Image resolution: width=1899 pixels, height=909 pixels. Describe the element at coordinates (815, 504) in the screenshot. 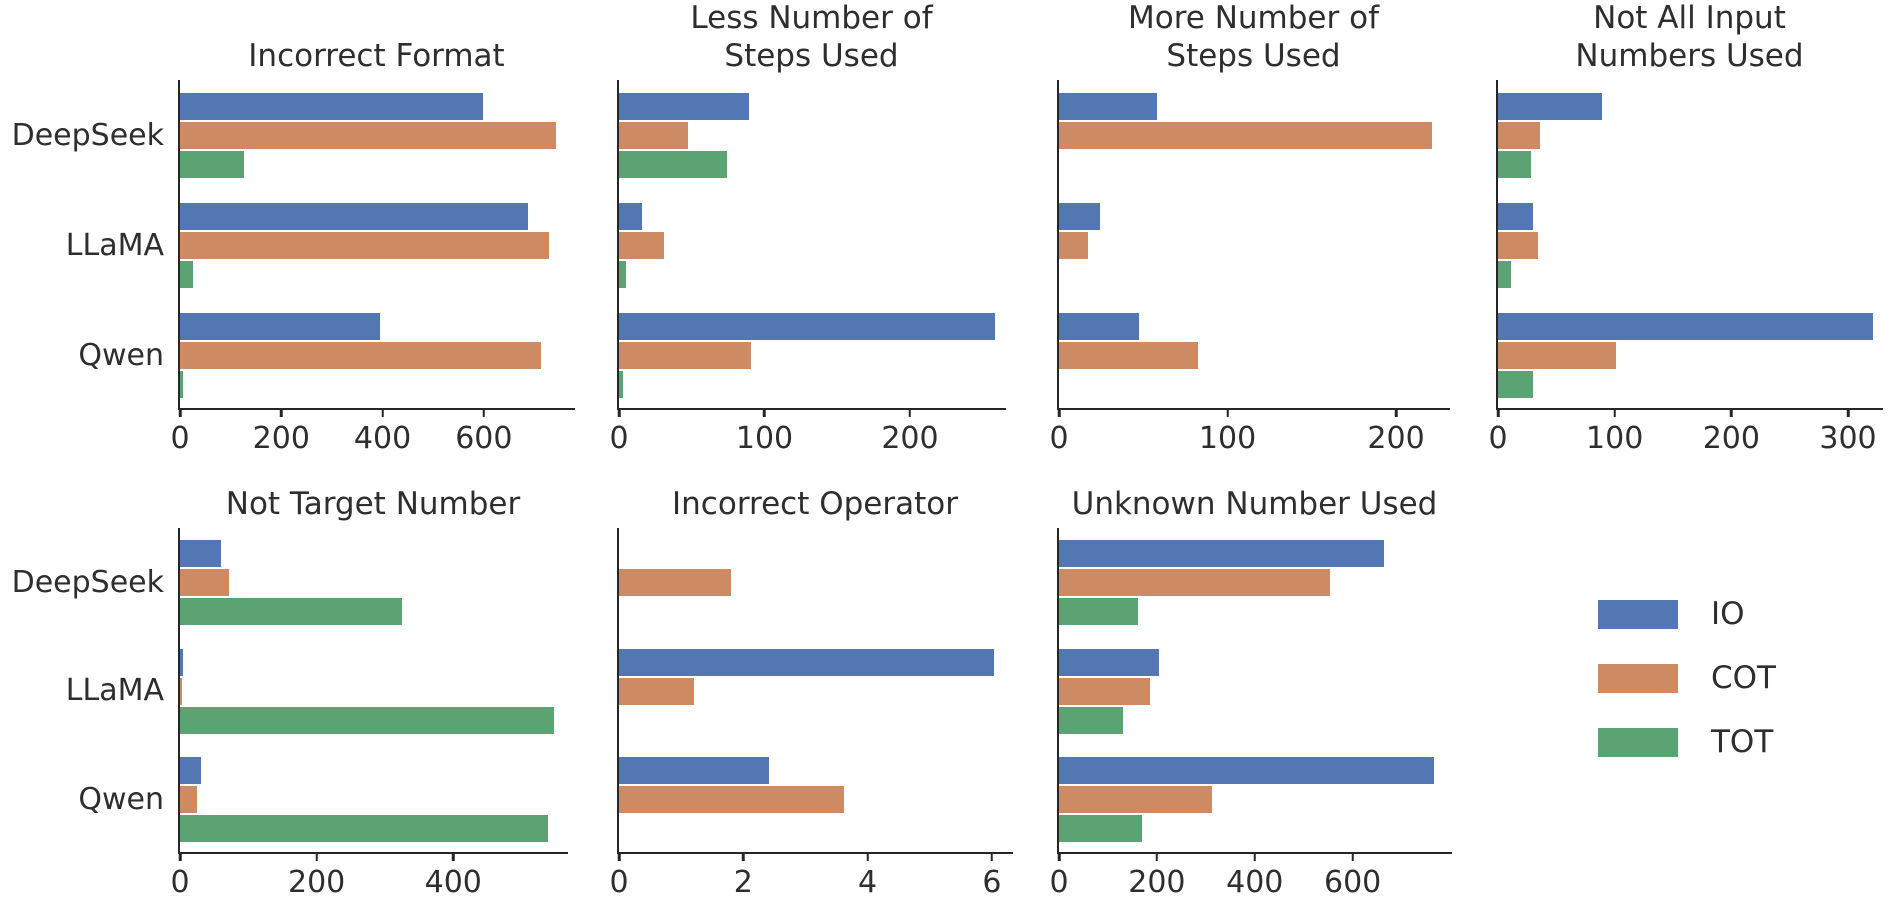

I see `subplot-title: Incorrect Operator` at that location.